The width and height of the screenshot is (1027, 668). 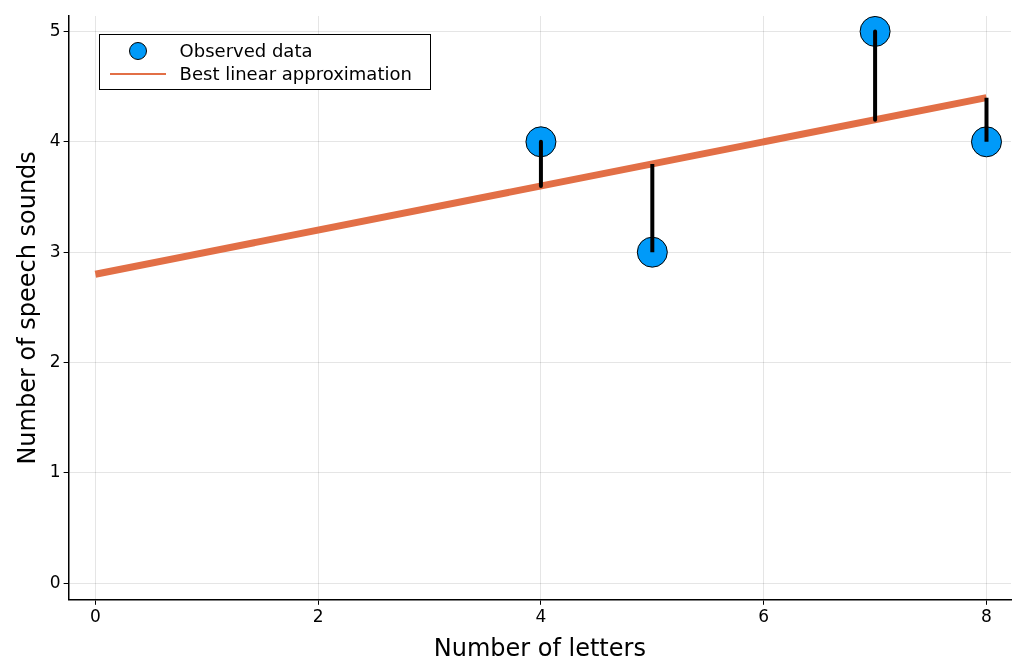 What do you see at coordinates (541, 616) in the screenshot?
I see `x-tick-label: 4` at bounding box center [541, 616].